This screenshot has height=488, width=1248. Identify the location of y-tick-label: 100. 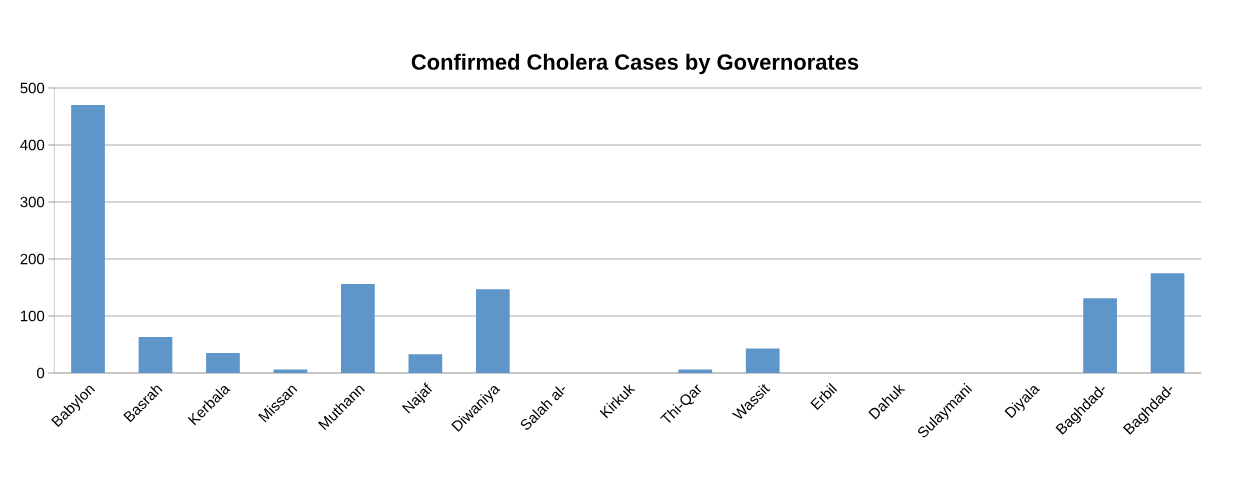
(32, 316).